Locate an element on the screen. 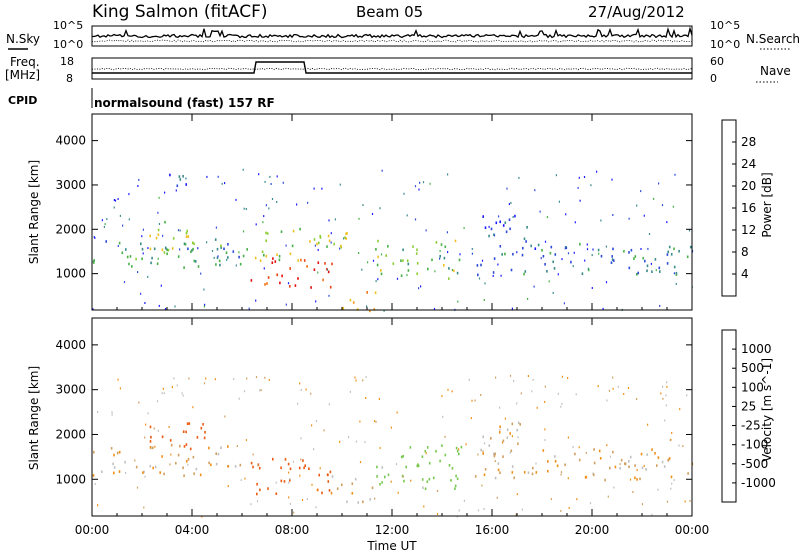 The width and height of the screenshot is (800, 554). colorbar-tick-label: 100 is located at coordinates (752, 387).